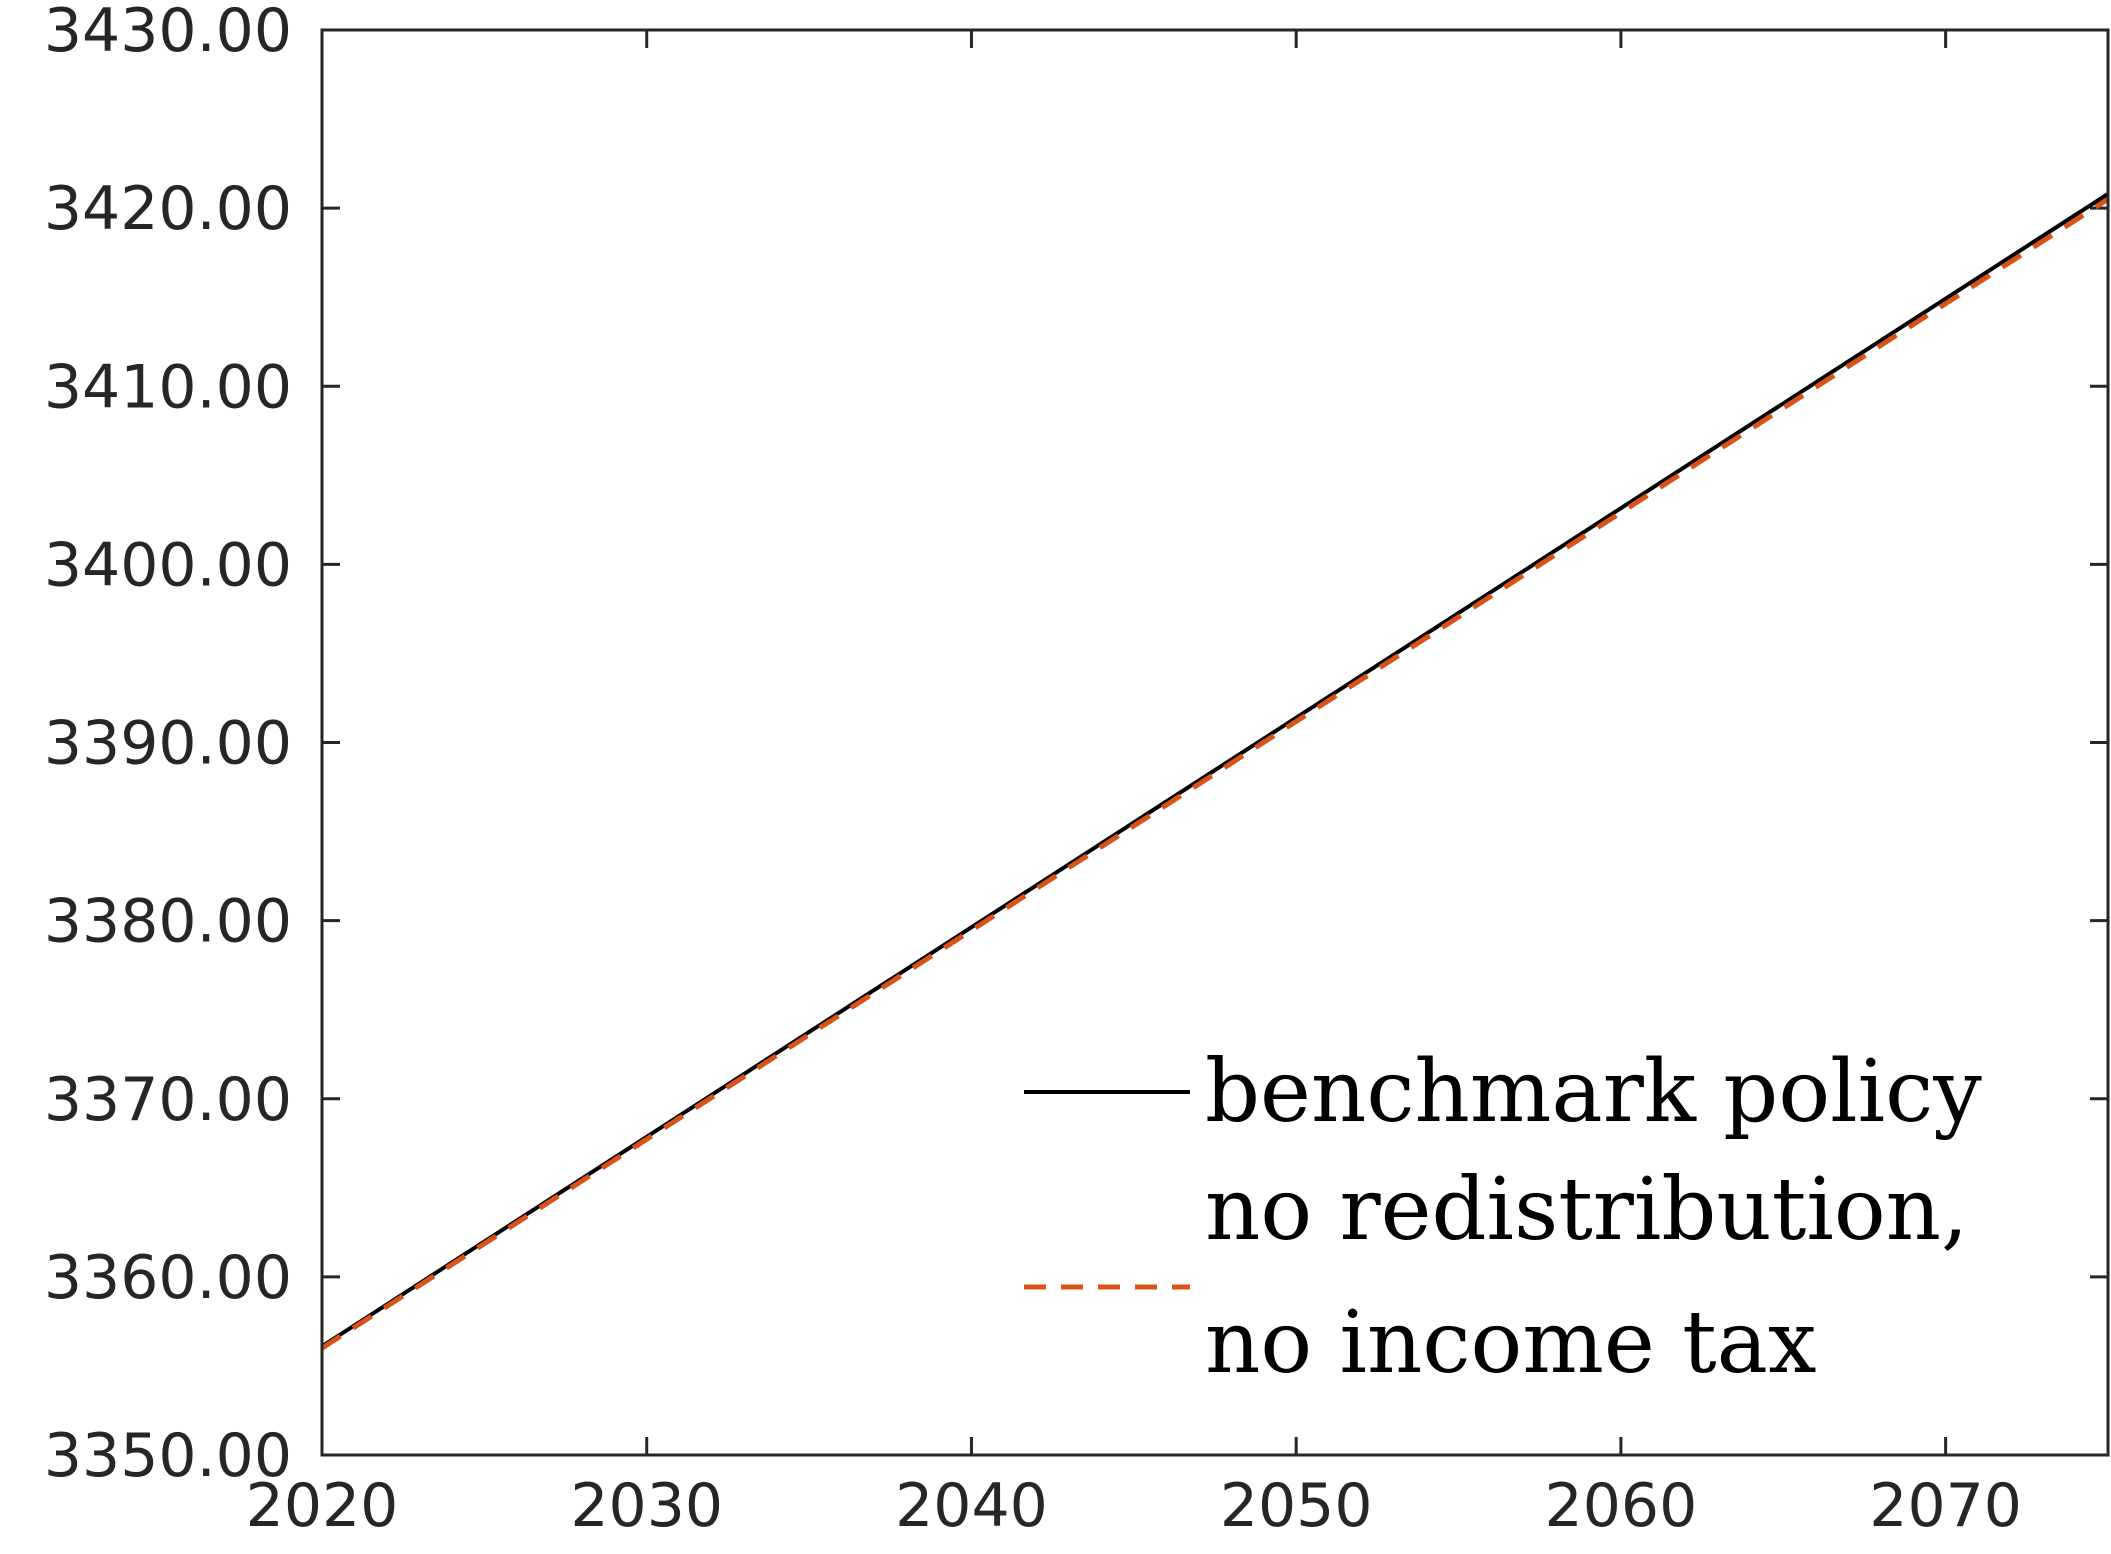 The image size is (2111, 1554). What do you see at coordinates (168, 922) in the screenshot?
I see `y-tick-label: 3380.00` at bounding box center [168, 922].